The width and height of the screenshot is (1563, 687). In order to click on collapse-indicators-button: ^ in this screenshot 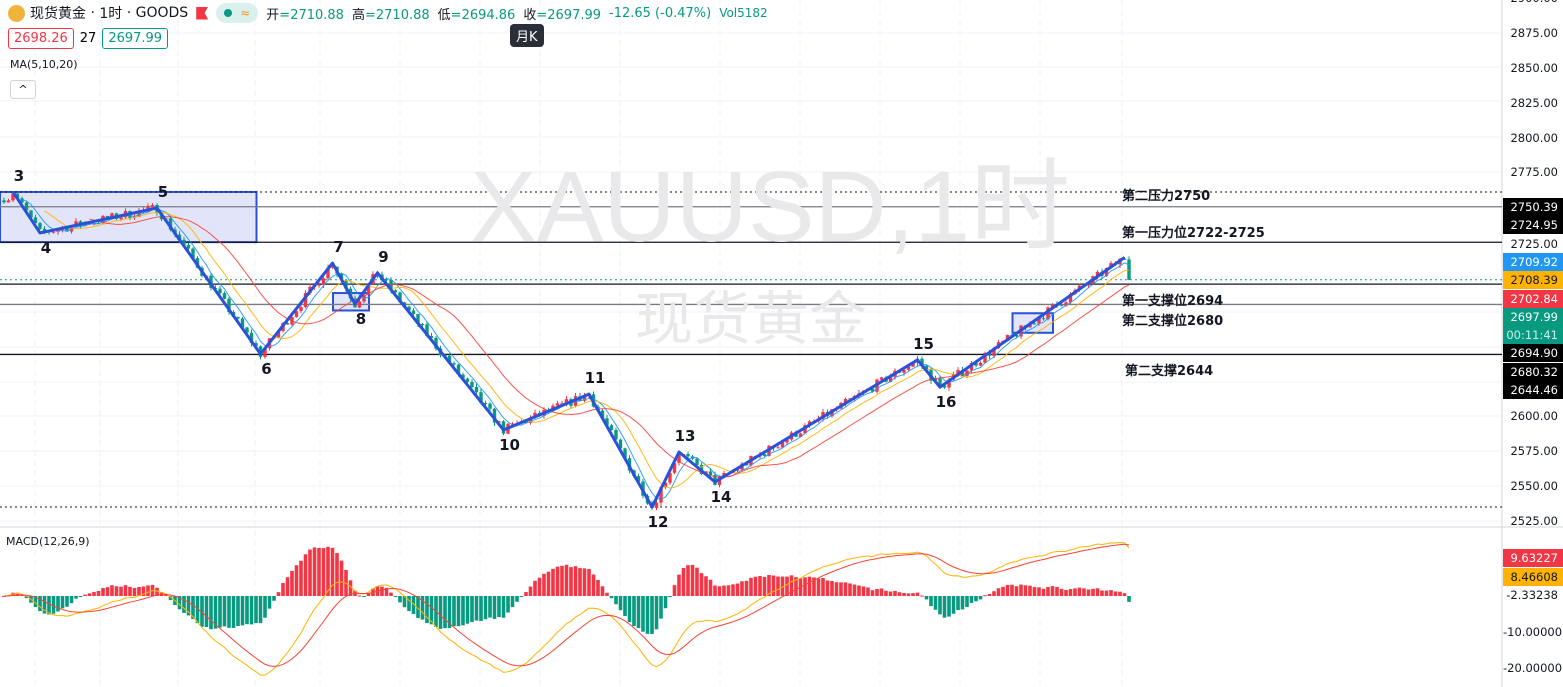, I will do `click(23, 89)`.